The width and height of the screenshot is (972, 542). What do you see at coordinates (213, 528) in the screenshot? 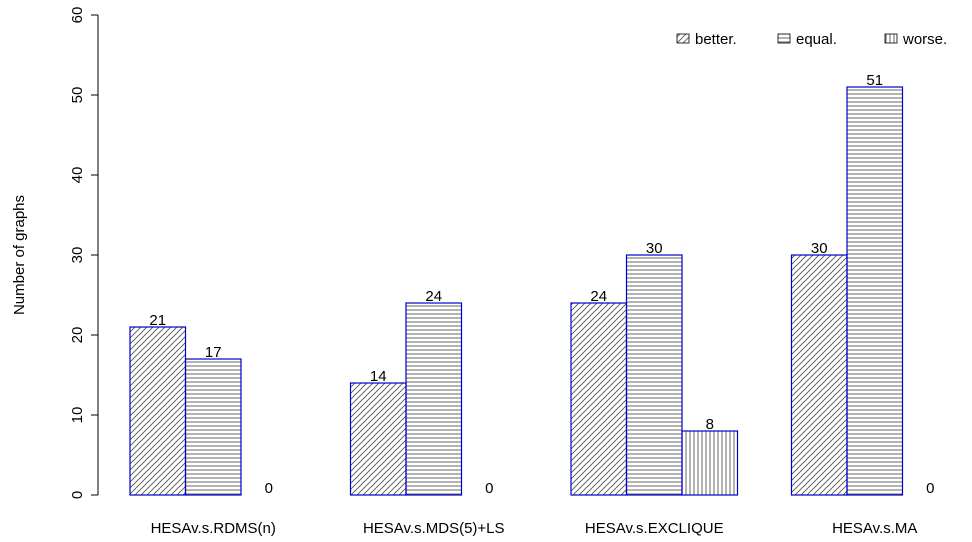
I see `category-label-hesav-s-rdms-n: HESAv.s.RDMS(n)` at bounding box center [213, 528].